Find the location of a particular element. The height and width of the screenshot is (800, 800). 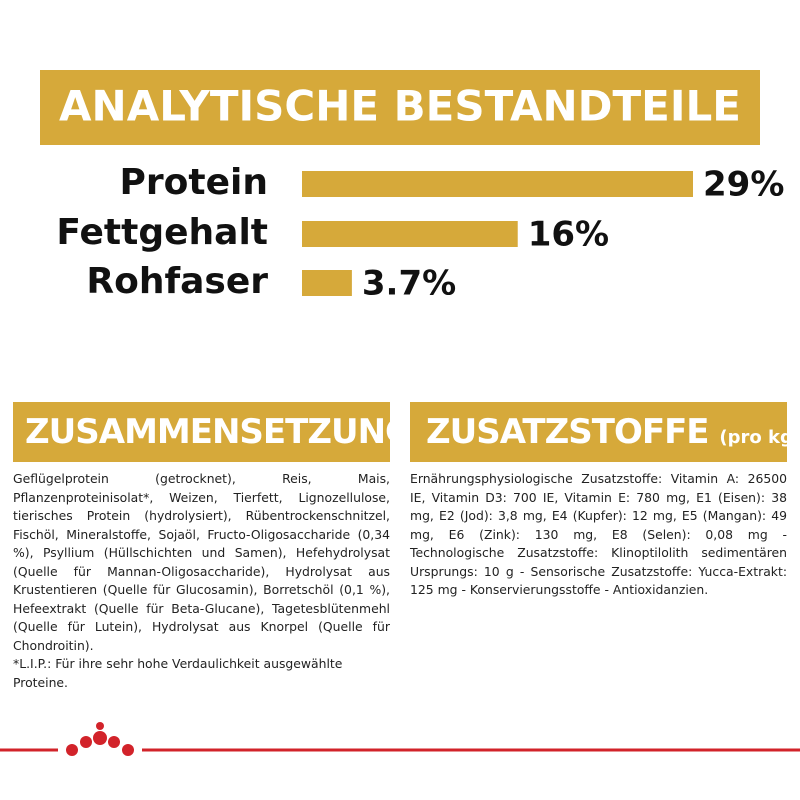

title-banner is located at coordinates (400, 107).